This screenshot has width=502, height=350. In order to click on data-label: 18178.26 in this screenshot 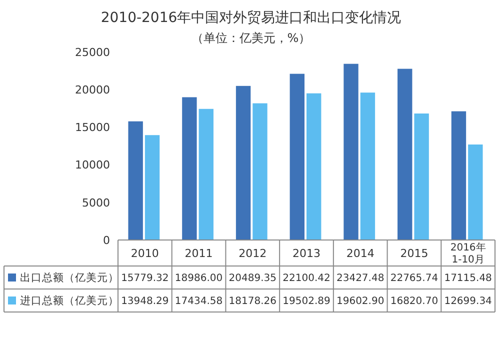, I will do `click(252, 301)`.